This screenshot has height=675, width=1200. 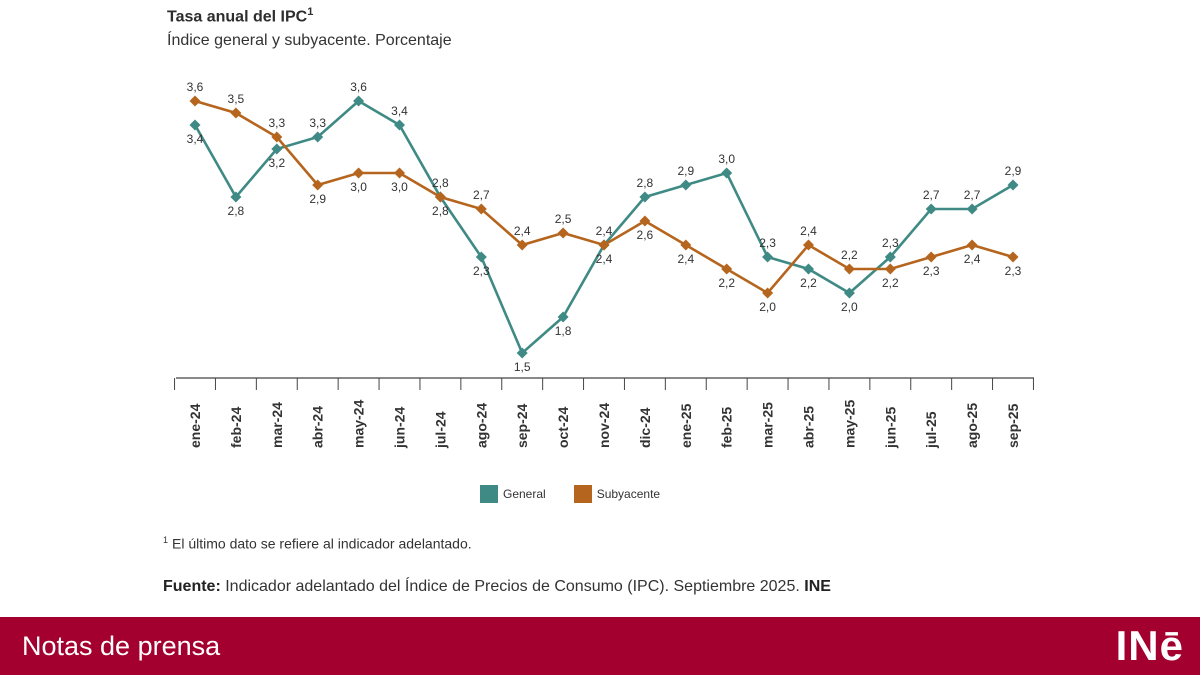 What do you see at coordinates (604, 259) in the screenshot?
I see `data-label-general: 2,4` at bounding box center [604, 259].